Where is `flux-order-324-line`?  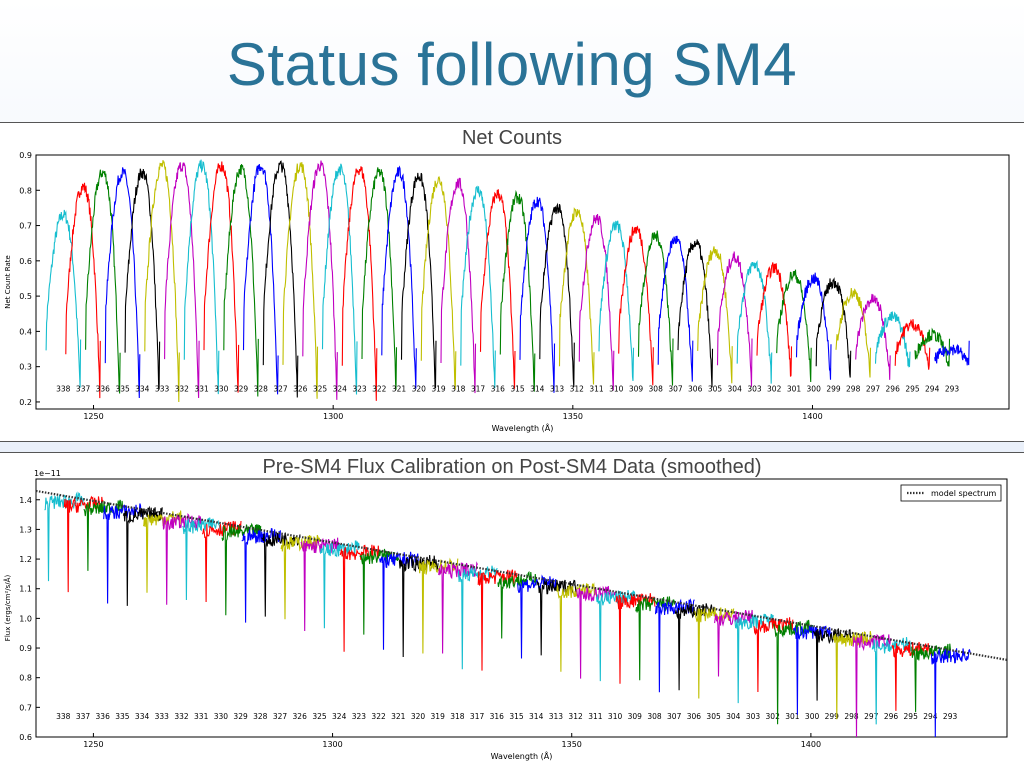
flux-order-324-line is located at coordinates (339, 584).